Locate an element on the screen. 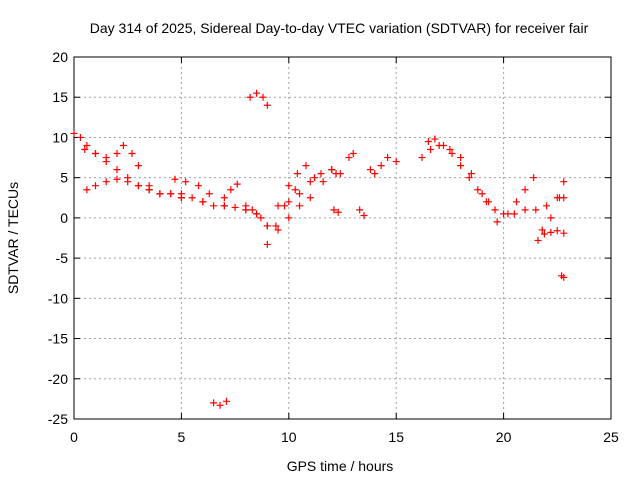 The image size is (640, 480). x-tick-label: 15 is located at coordinates (396, 437).